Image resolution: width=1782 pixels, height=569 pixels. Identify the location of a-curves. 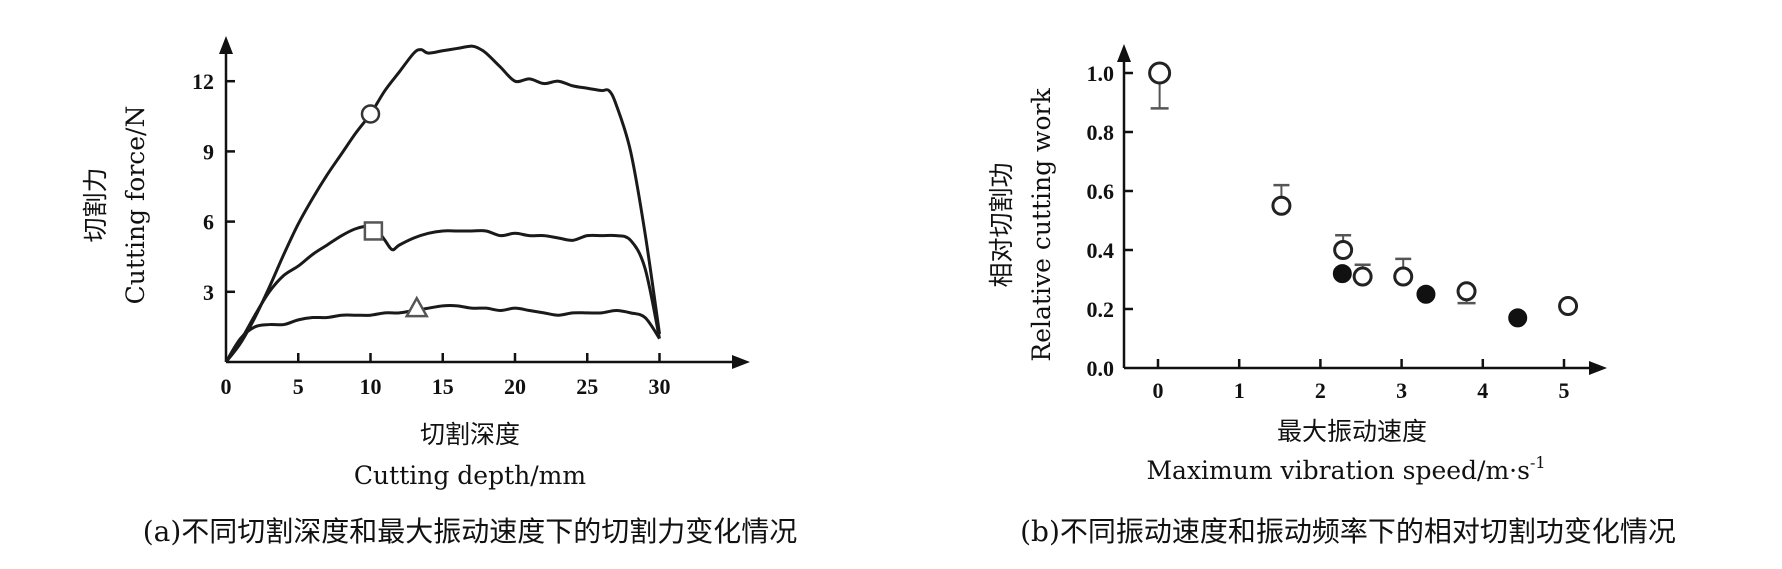
(442, 203).